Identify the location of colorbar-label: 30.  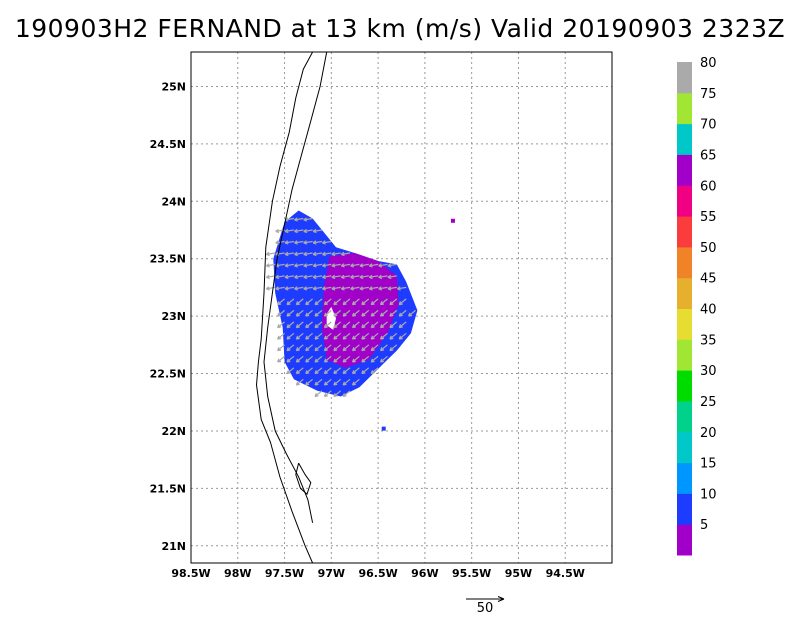
(708, 371).